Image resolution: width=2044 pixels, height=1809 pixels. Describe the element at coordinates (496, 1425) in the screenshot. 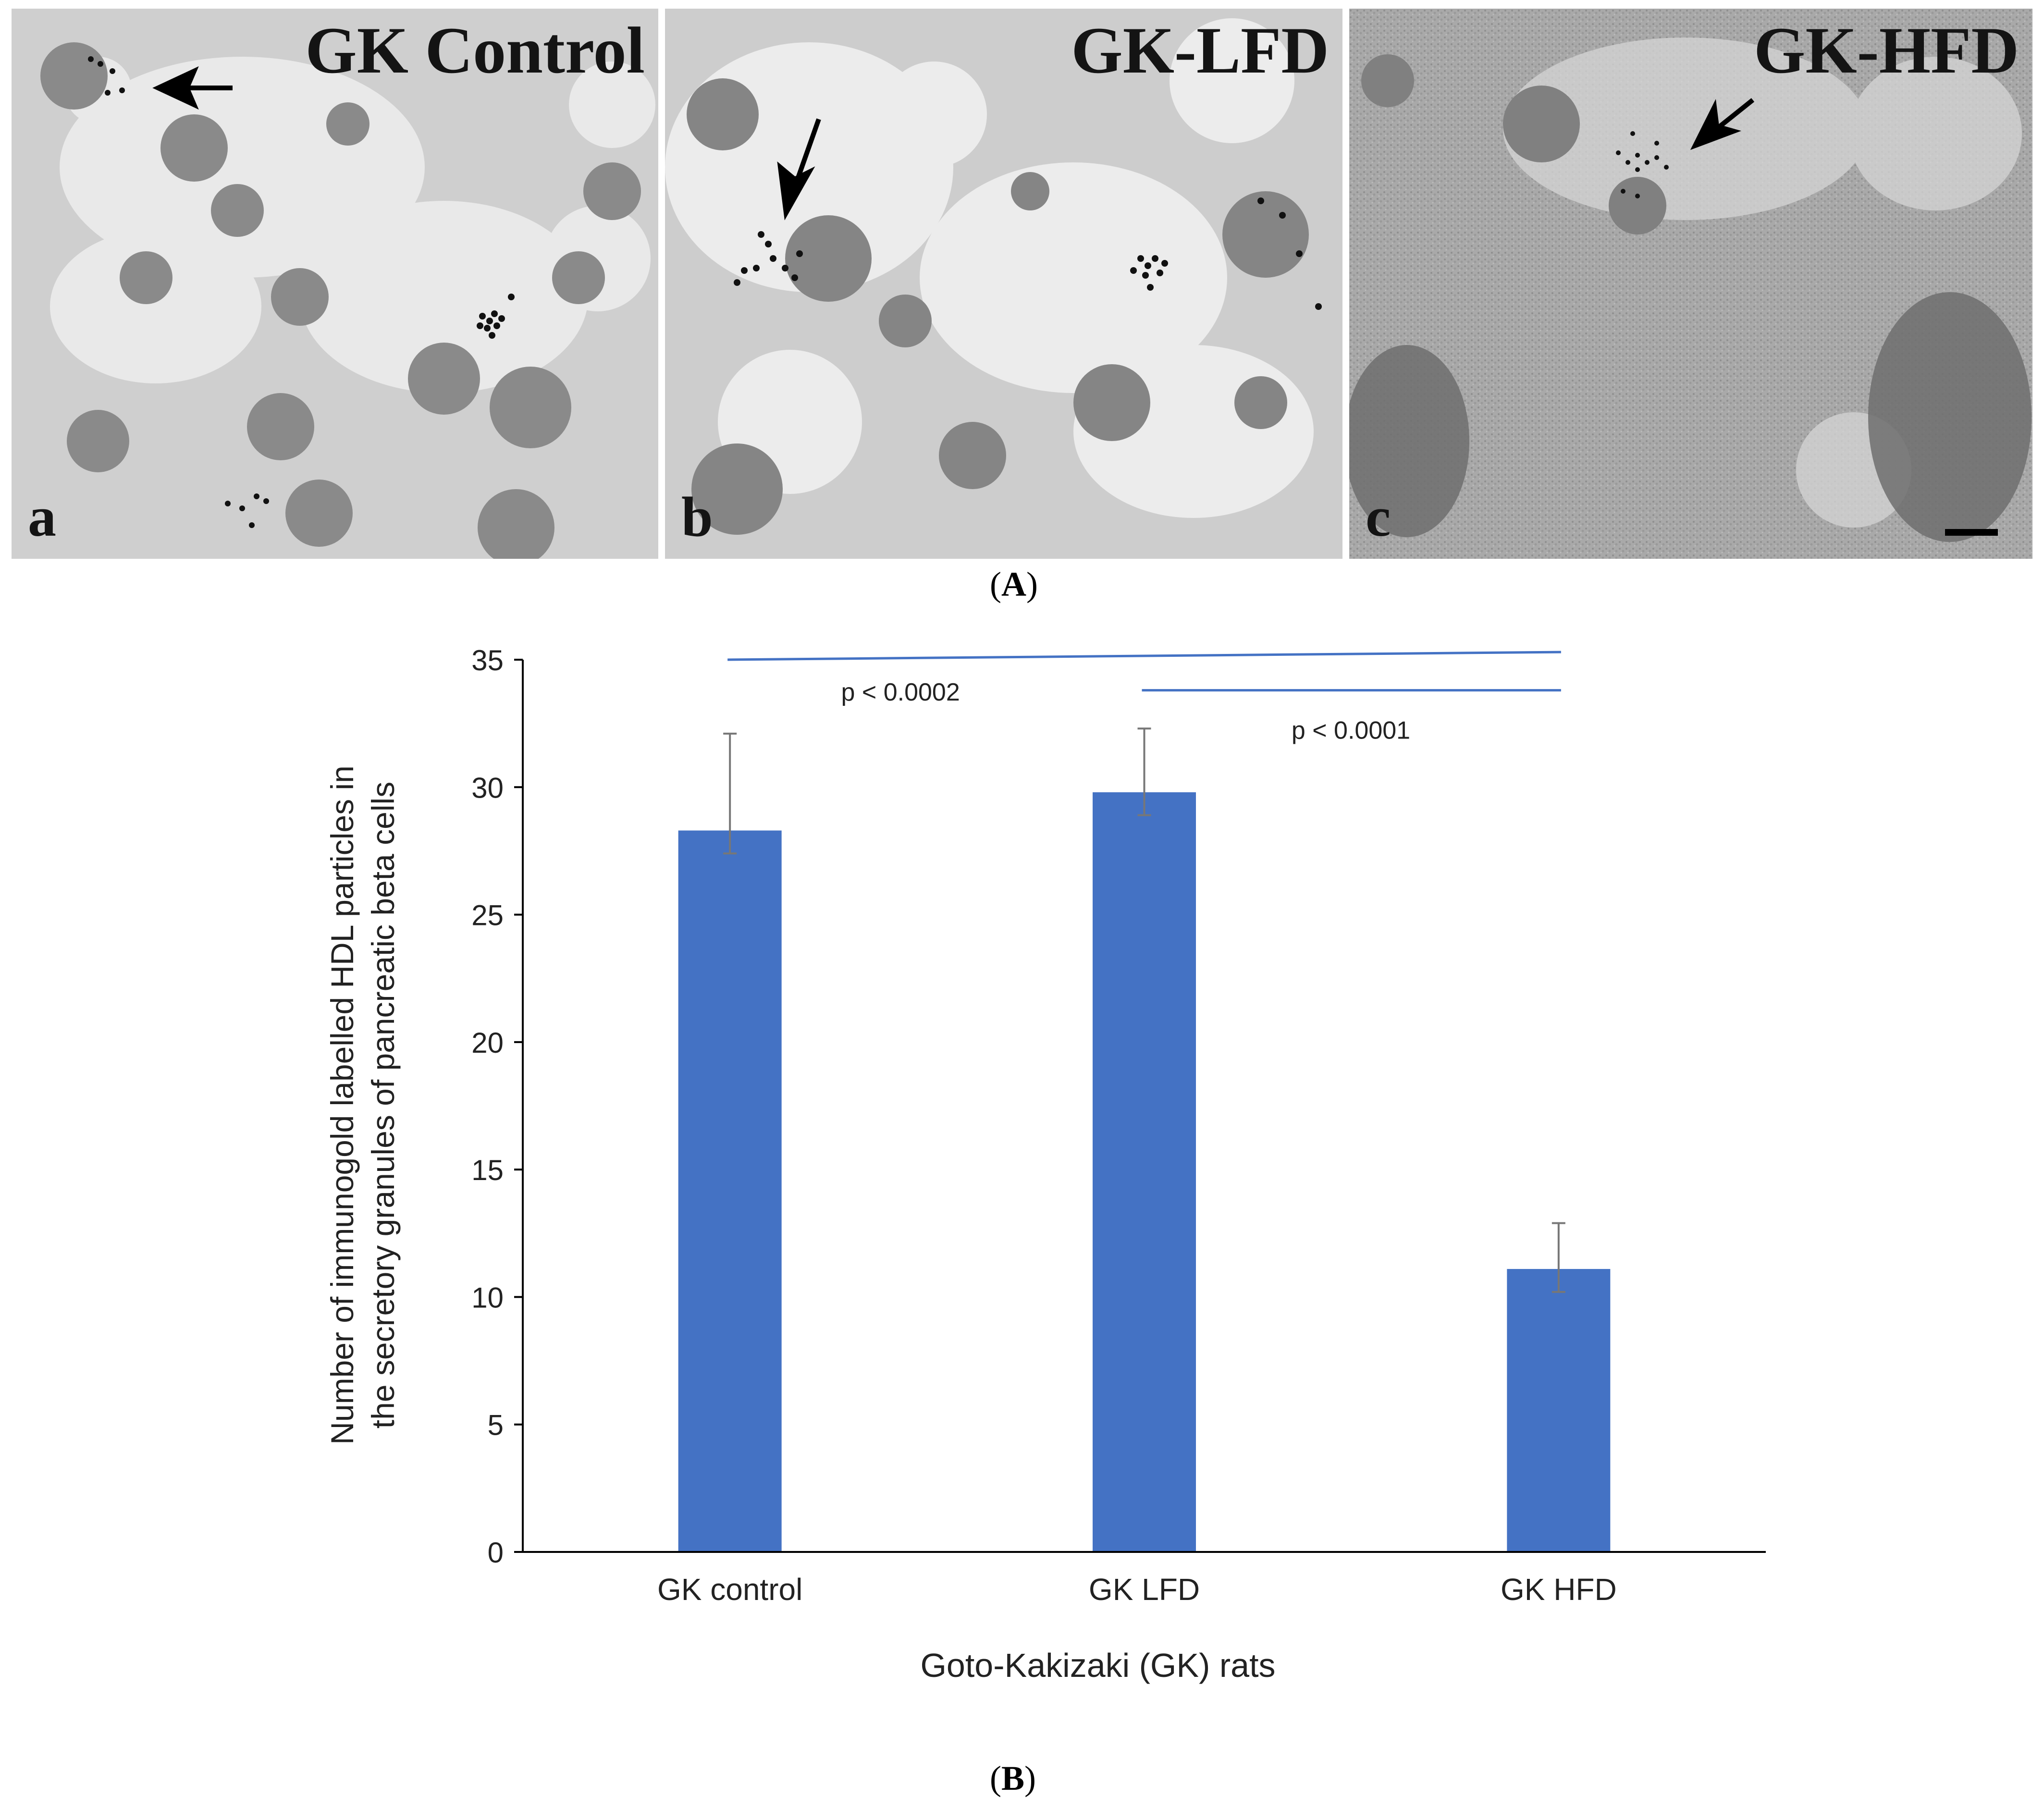

I see `y-tick-label: 5` at that location.